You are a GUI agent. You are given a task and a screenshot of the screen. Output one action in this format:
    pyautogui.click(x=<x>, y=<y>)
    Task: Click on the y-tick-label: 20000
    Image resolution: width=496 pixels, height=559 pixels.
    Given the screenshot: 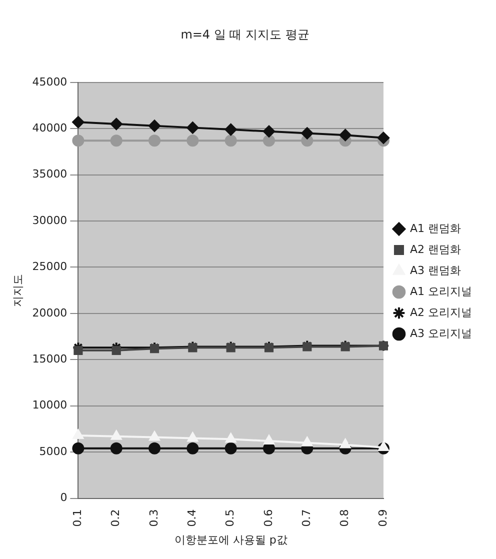 What is the action you would take?
    pyautogui.click(x=50, y=313)
    